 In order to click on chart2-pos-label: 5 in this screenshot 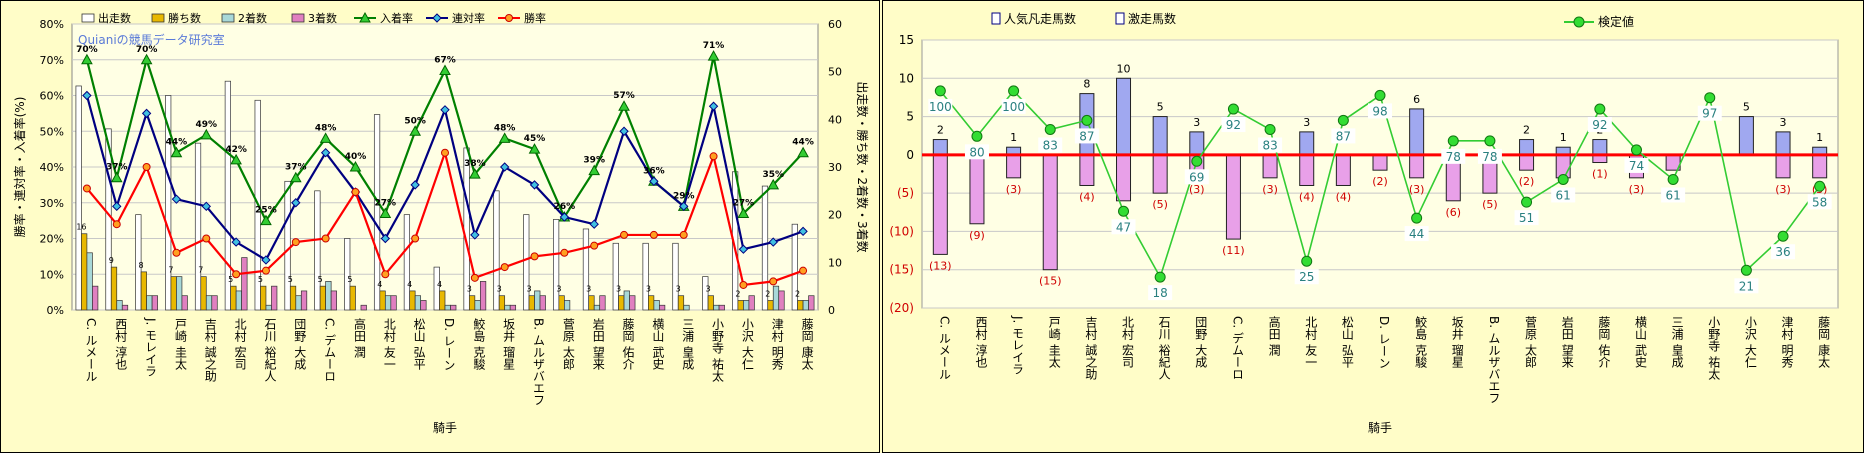, I will do `click(1160, 107)`.